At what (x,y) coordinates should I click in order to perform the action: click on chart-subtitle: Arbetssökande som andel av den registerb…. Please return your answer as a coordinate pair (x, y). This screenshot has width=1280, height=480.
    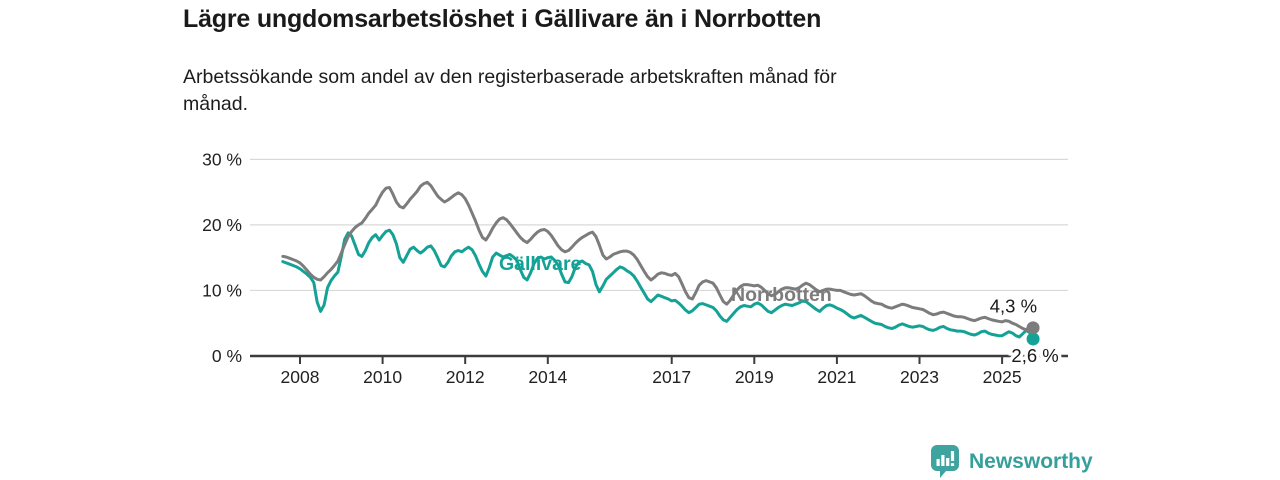
    Looking at the image, I should click on (510, 90).